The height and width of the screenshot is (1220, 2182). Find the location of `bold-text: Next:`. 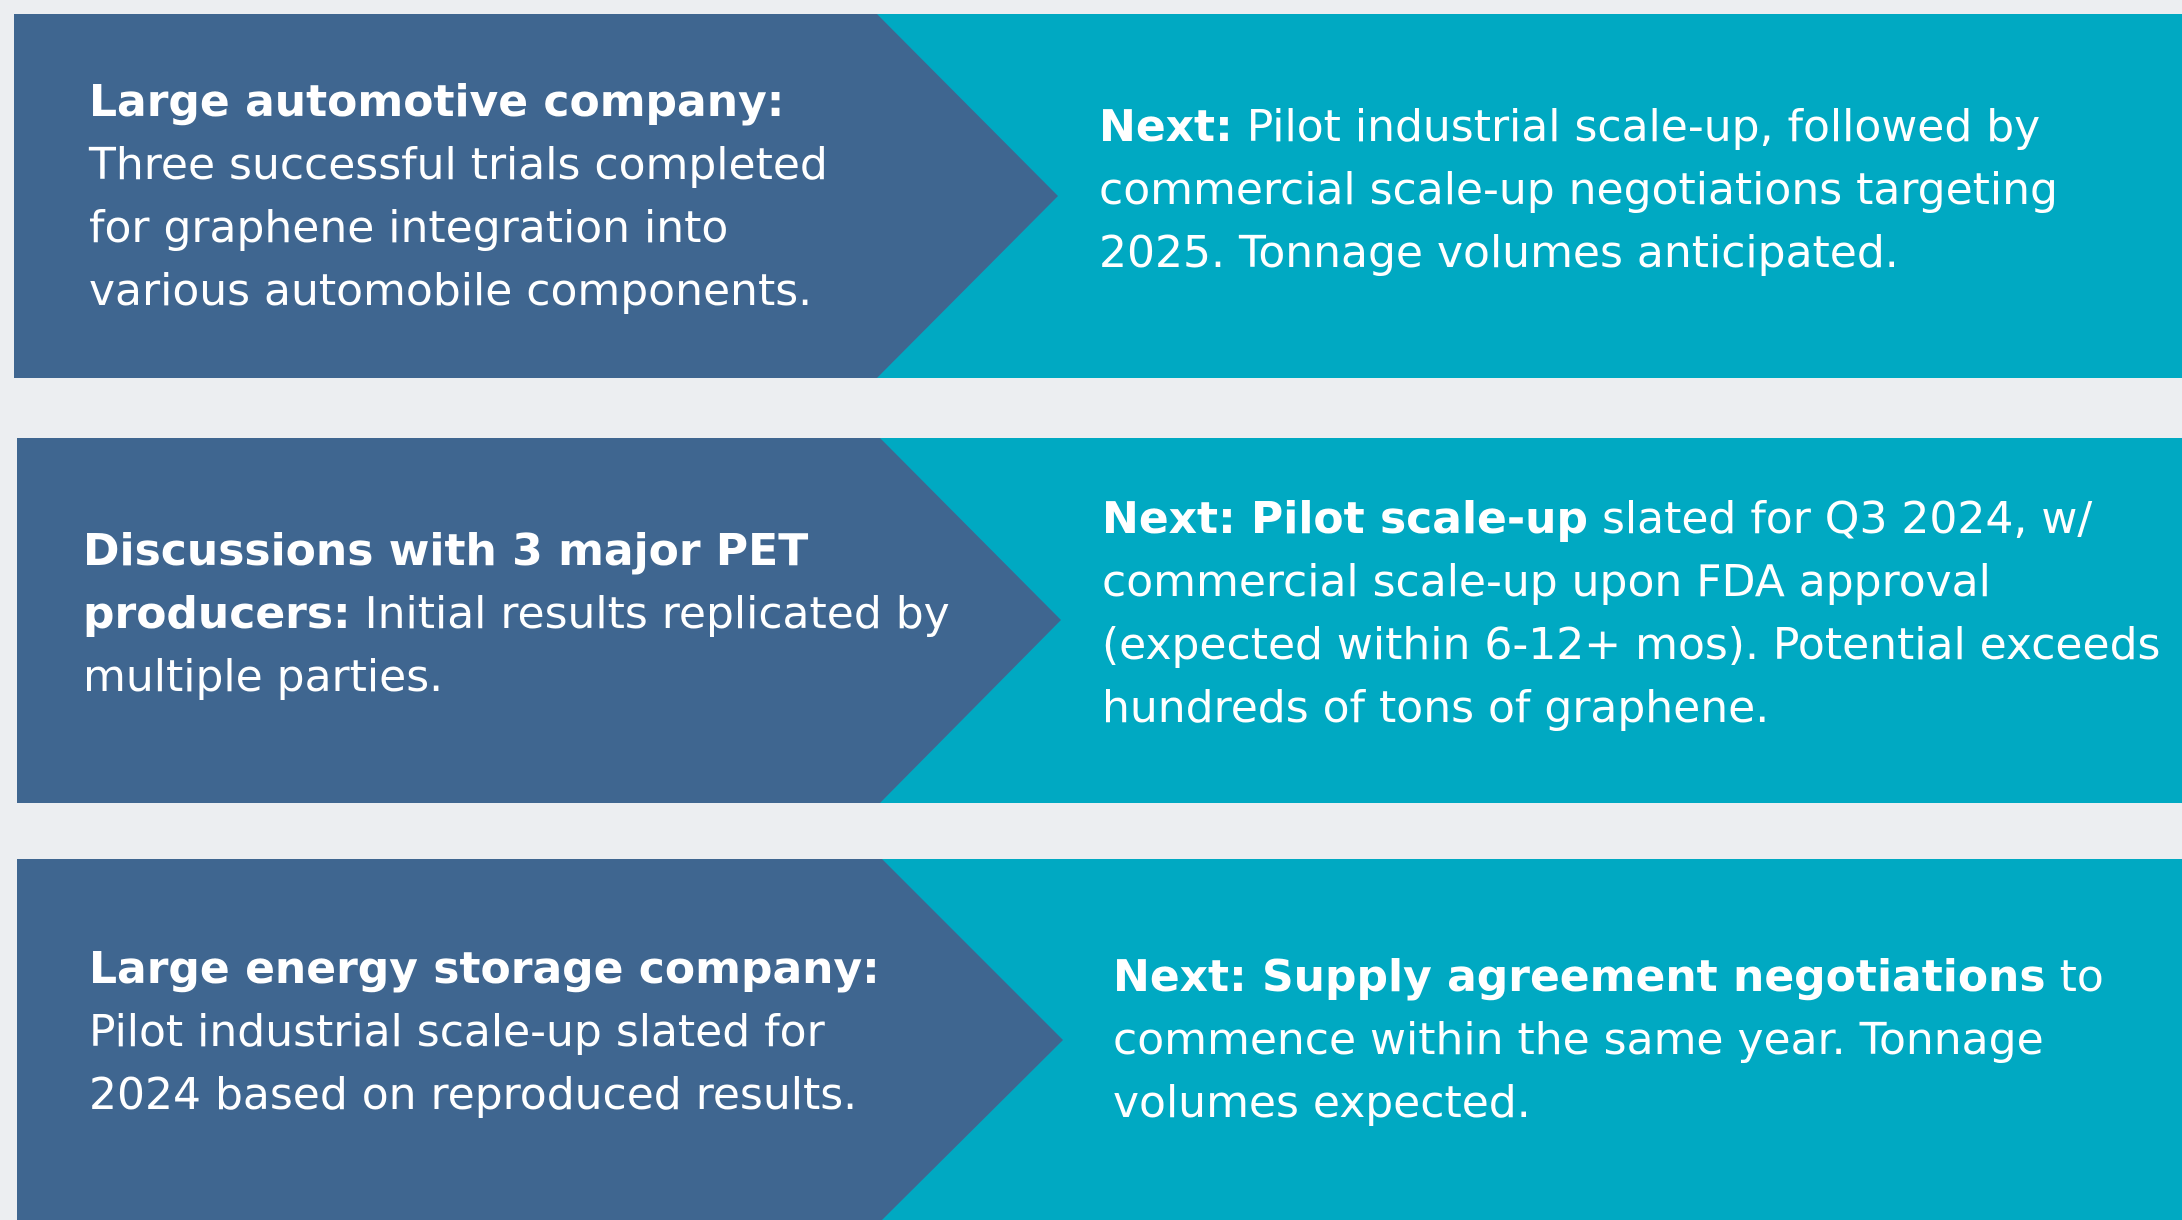

bold-text: Next: is located at coordinates (1166, 126).